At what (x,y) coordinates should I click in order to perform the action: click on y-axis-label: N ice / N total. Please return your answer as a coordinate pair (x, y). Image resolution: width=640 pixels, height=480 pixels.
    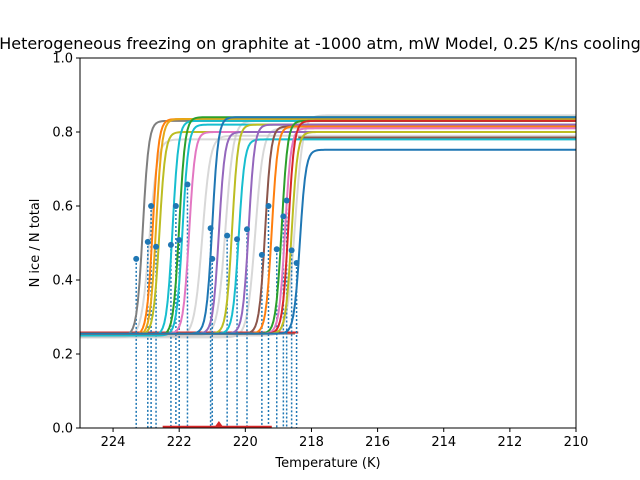
    Looking at the image, I should click on (35, 243).